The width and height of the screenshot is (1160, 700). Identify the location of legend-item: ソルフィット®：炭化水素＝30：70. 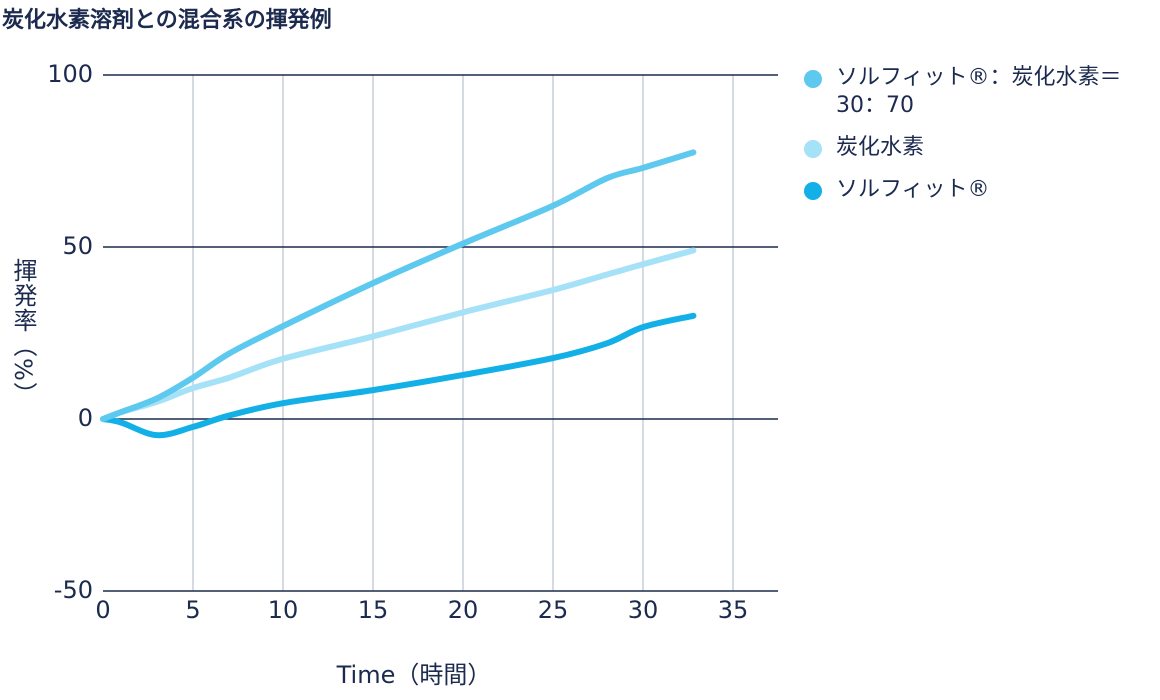
(976, 92).